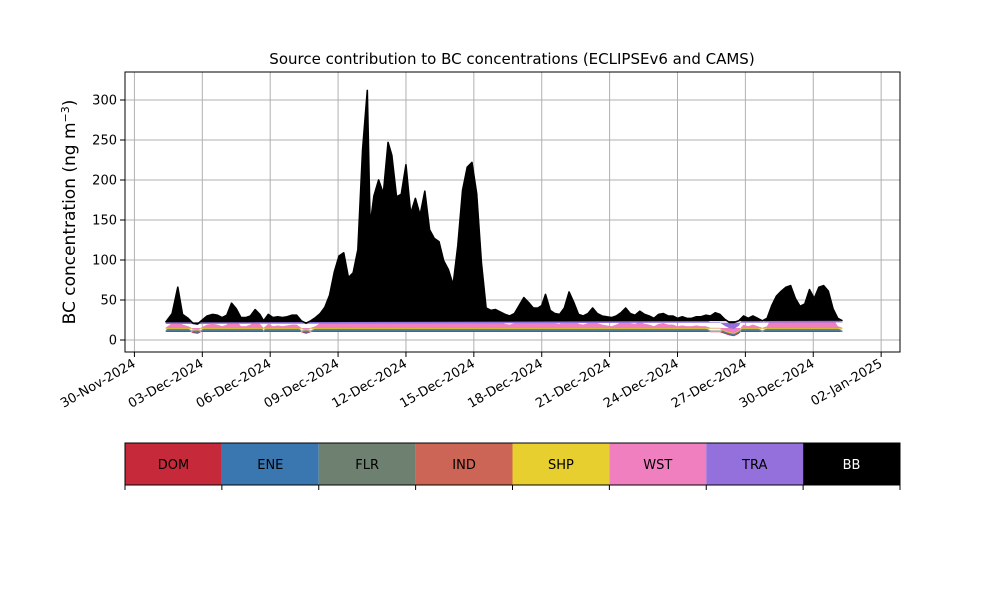  I want to click on x-tick-label: 18-Dec-2024, so click(505, 383).